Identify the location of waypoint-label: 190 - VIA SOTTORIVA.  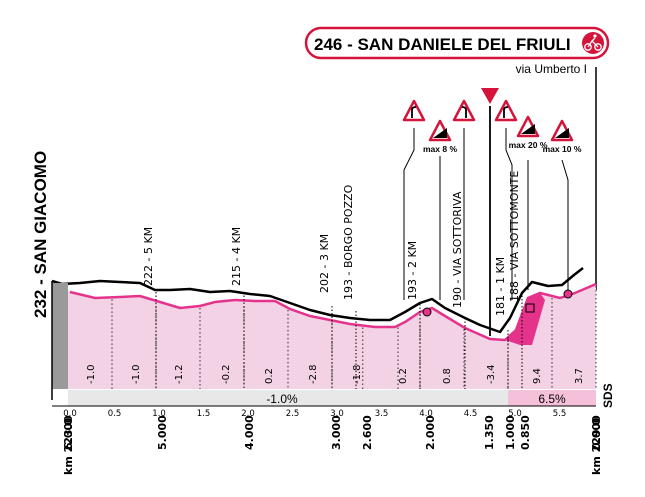
(457, 249).